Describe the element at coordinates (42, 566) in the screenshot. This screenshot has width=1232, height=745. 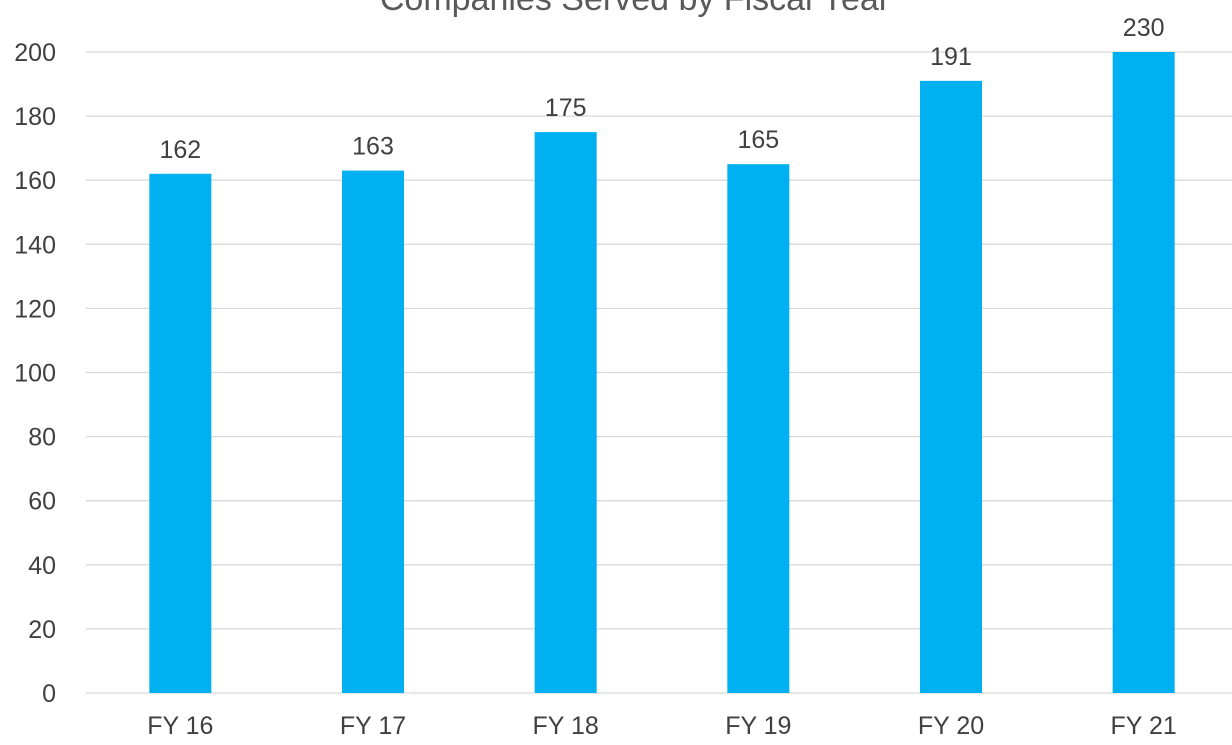
I see `y-tick-label: 40` at that location.